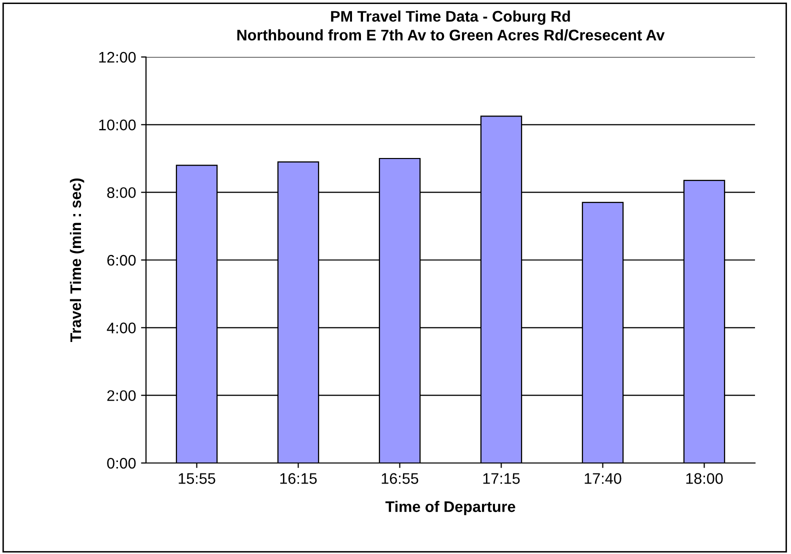  Describe the element at coordinates (451, 25) in the screenshot. I see `chart-title: PM Travel Time Data - Coburg Rd Northbound from E 7th Av to Green Acres Rd/Cresecent Av` at that location.